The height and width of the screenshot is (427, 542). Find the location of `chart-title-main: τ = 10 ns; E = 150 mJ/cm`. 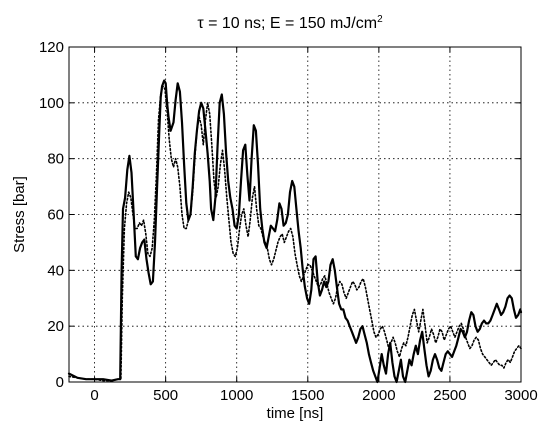

chart-title-main: τ = 10 ns; E = 150 mJ/cm is located at coordinates (287, 23).